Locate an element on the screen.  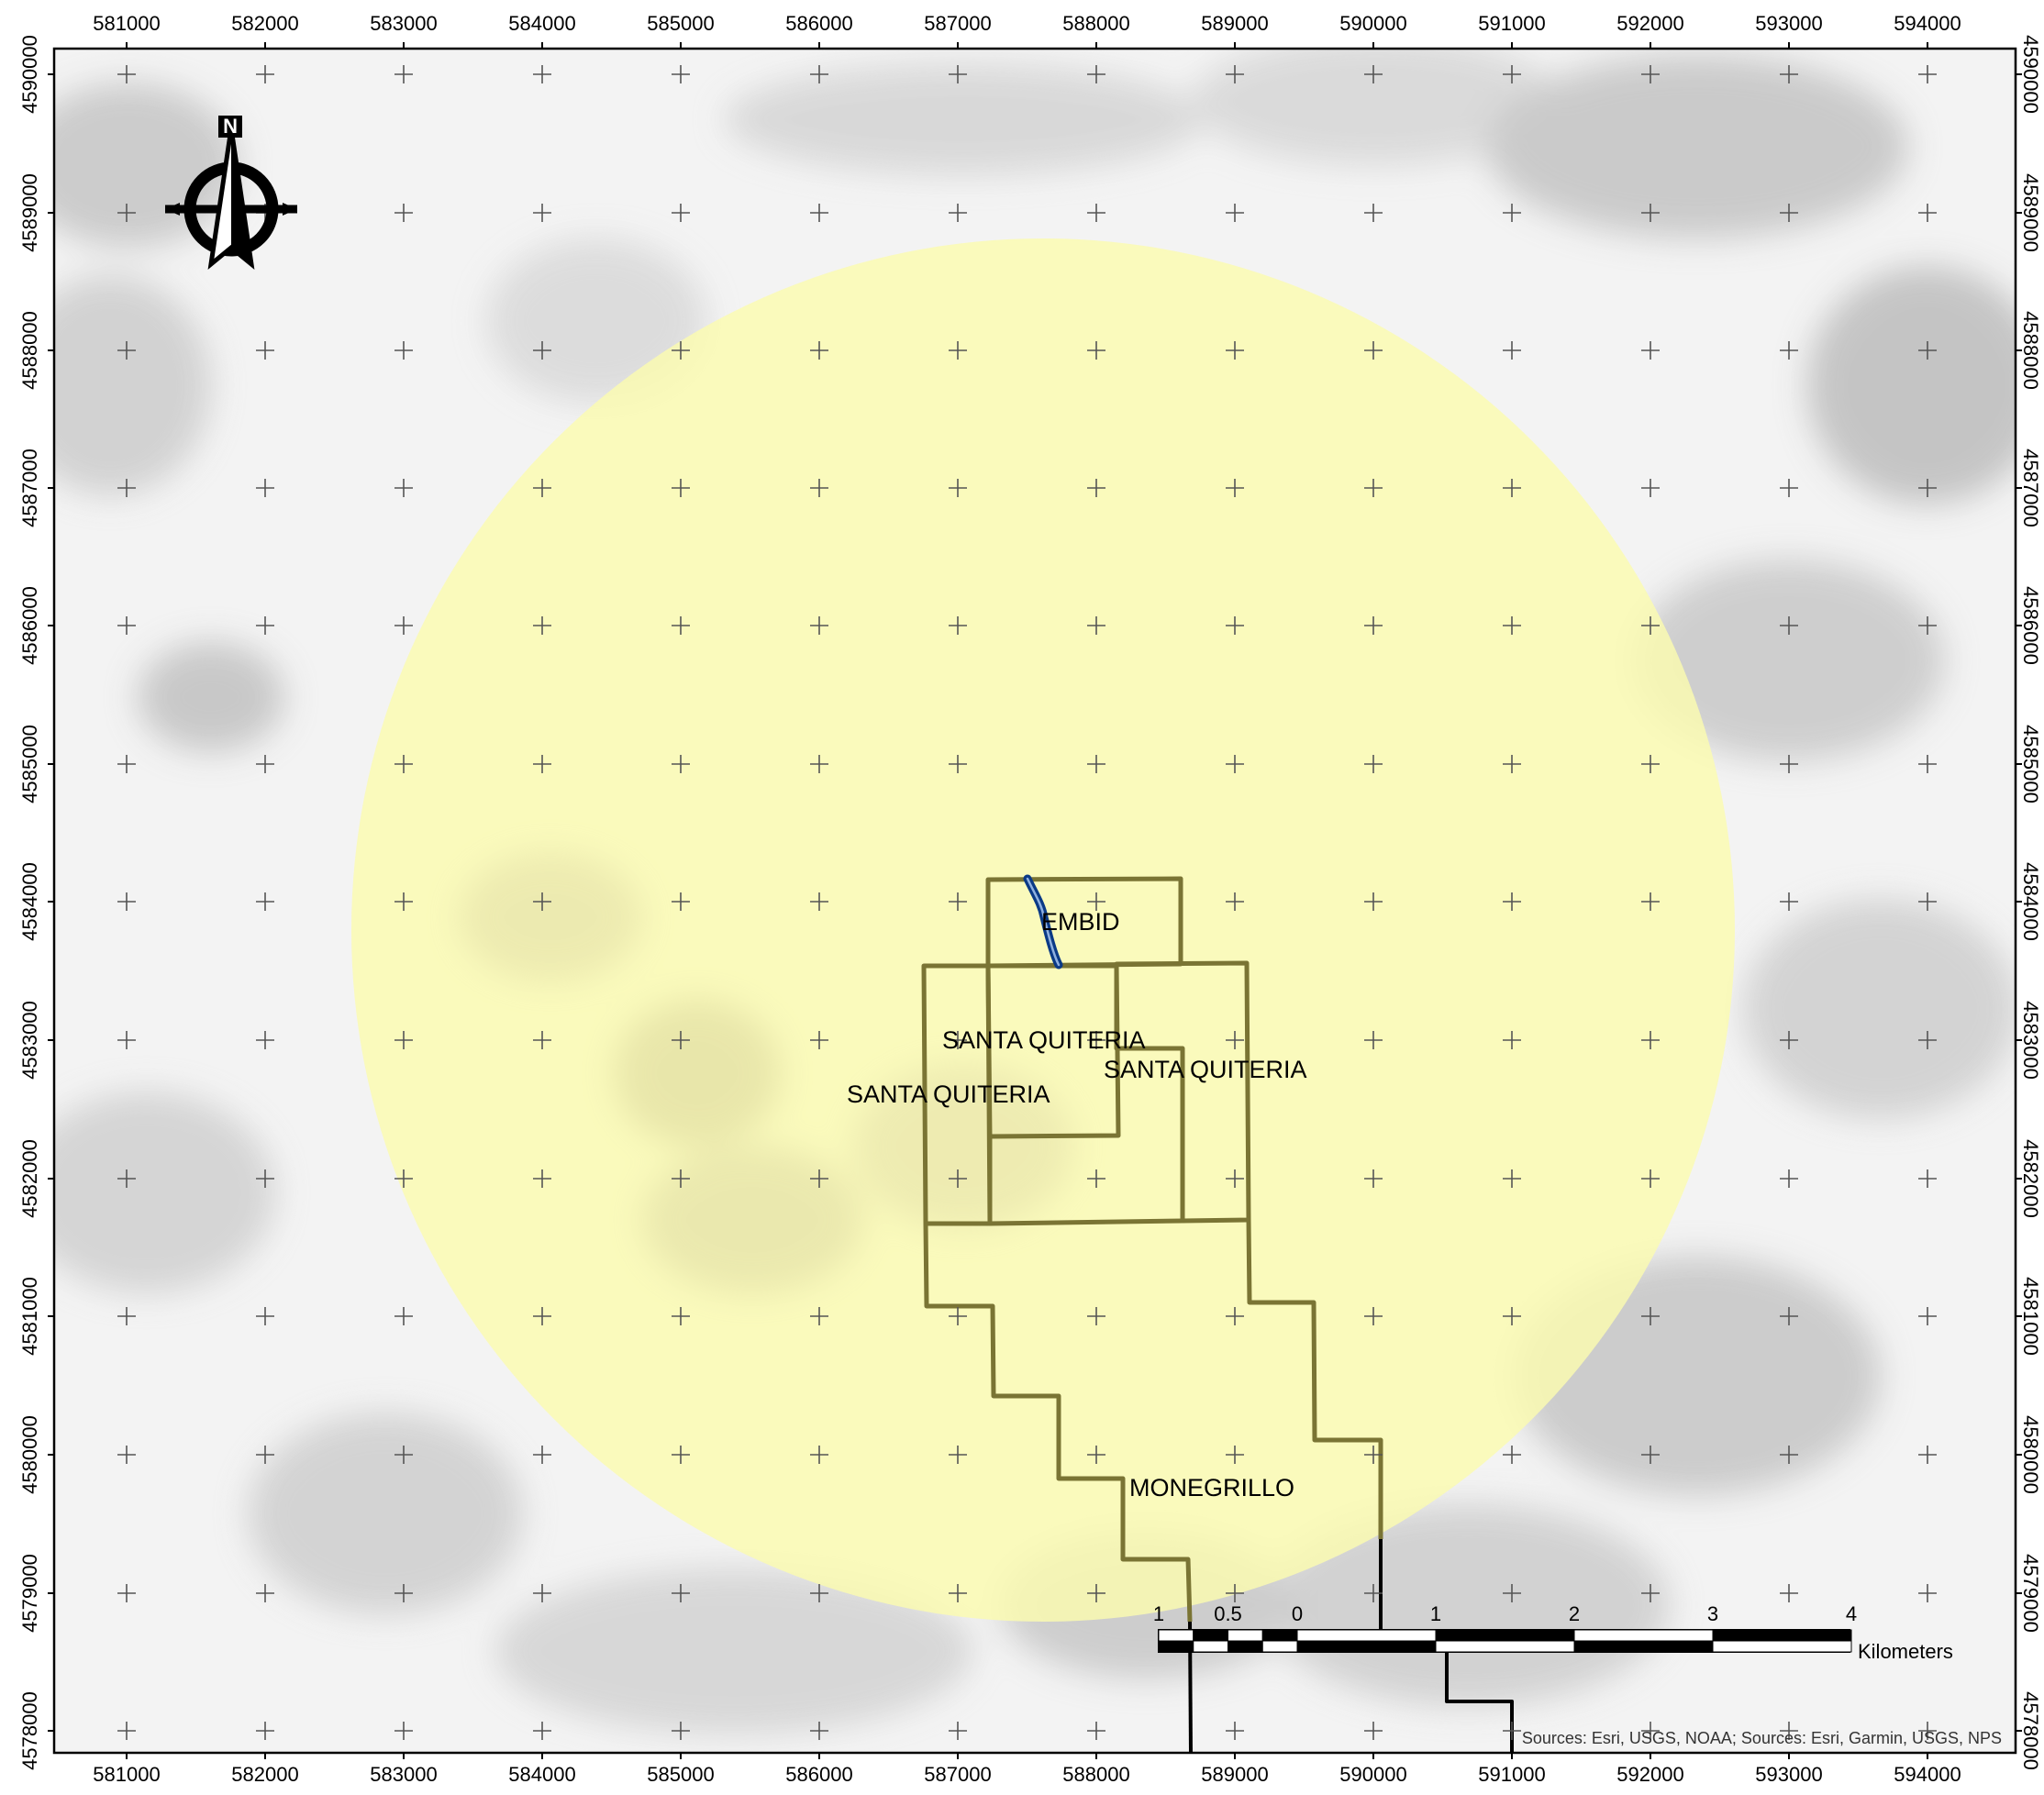
scale-tick-label: 0.5 is located at coordinates (1228, 1613).